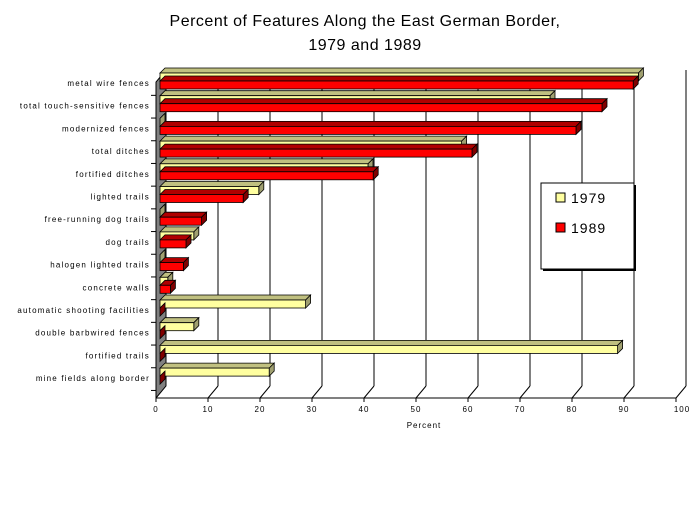  I want to click on legend-label: 1989, so click(588, 228).